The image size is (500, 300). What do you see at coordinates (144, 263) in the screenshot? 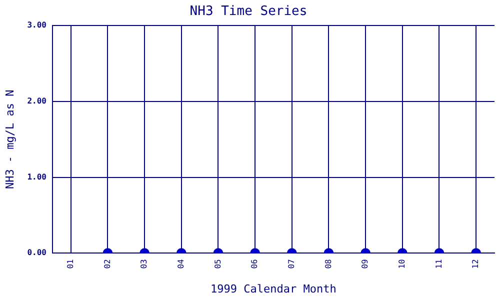
I see `x-tick-label: 03` at bounding box center [144, 263].